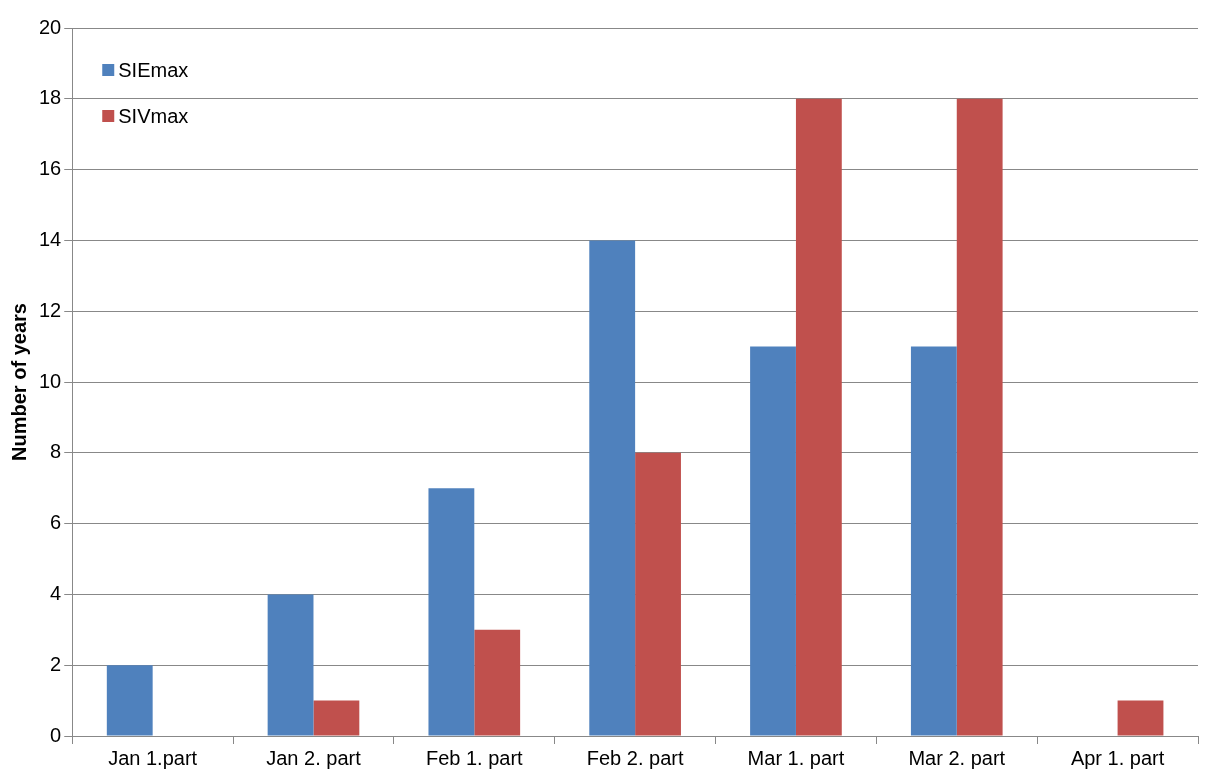 The height and width of the screenshot is (780, 1214). Describe the element at coordinates (635, 757) in the screenshot. I see `x-tick-label: Feb 2. part` at that location.